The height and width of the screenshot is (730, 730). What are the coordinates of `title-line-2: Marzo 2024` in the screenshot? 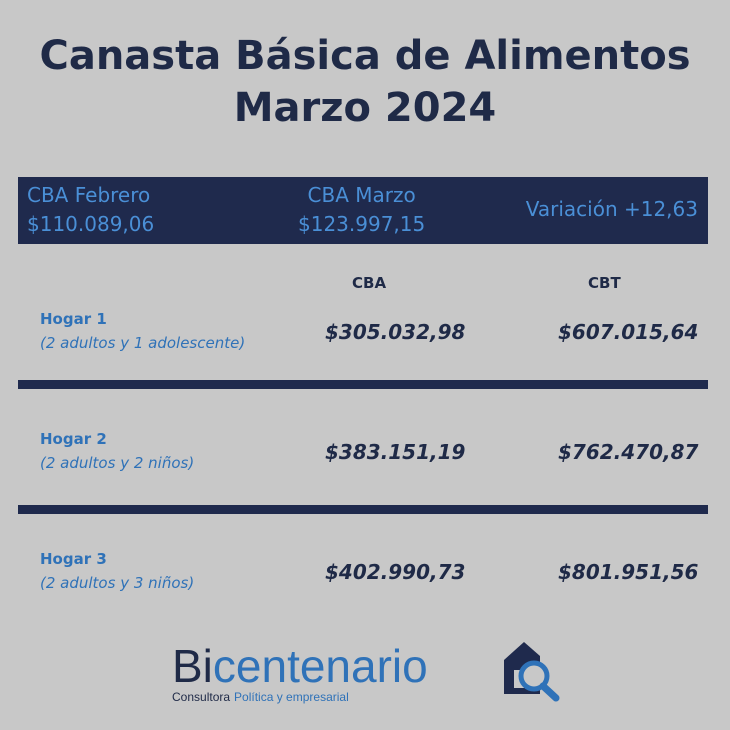 It's located at (365, 108).